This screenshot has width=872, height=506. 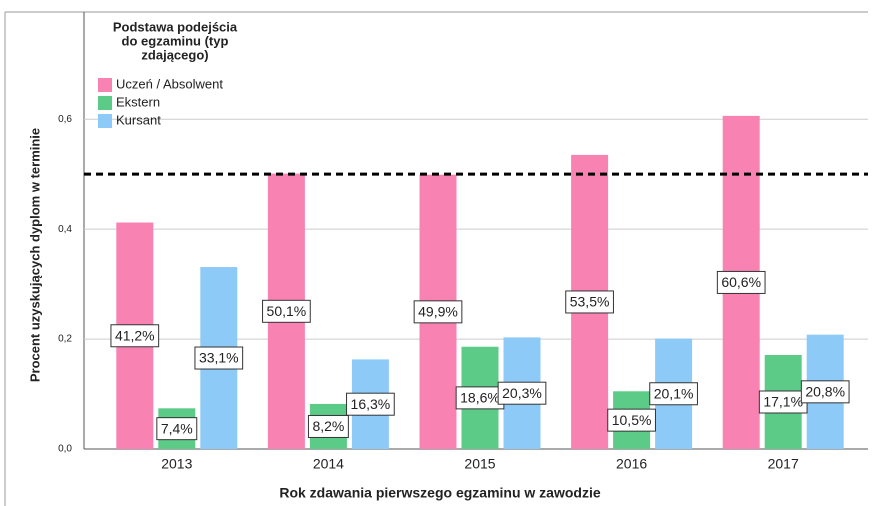 What do you see at coordinates (174, 54) in the screenshot?
I see `legend-title: zdającego)` at bounding box center [174, 54].